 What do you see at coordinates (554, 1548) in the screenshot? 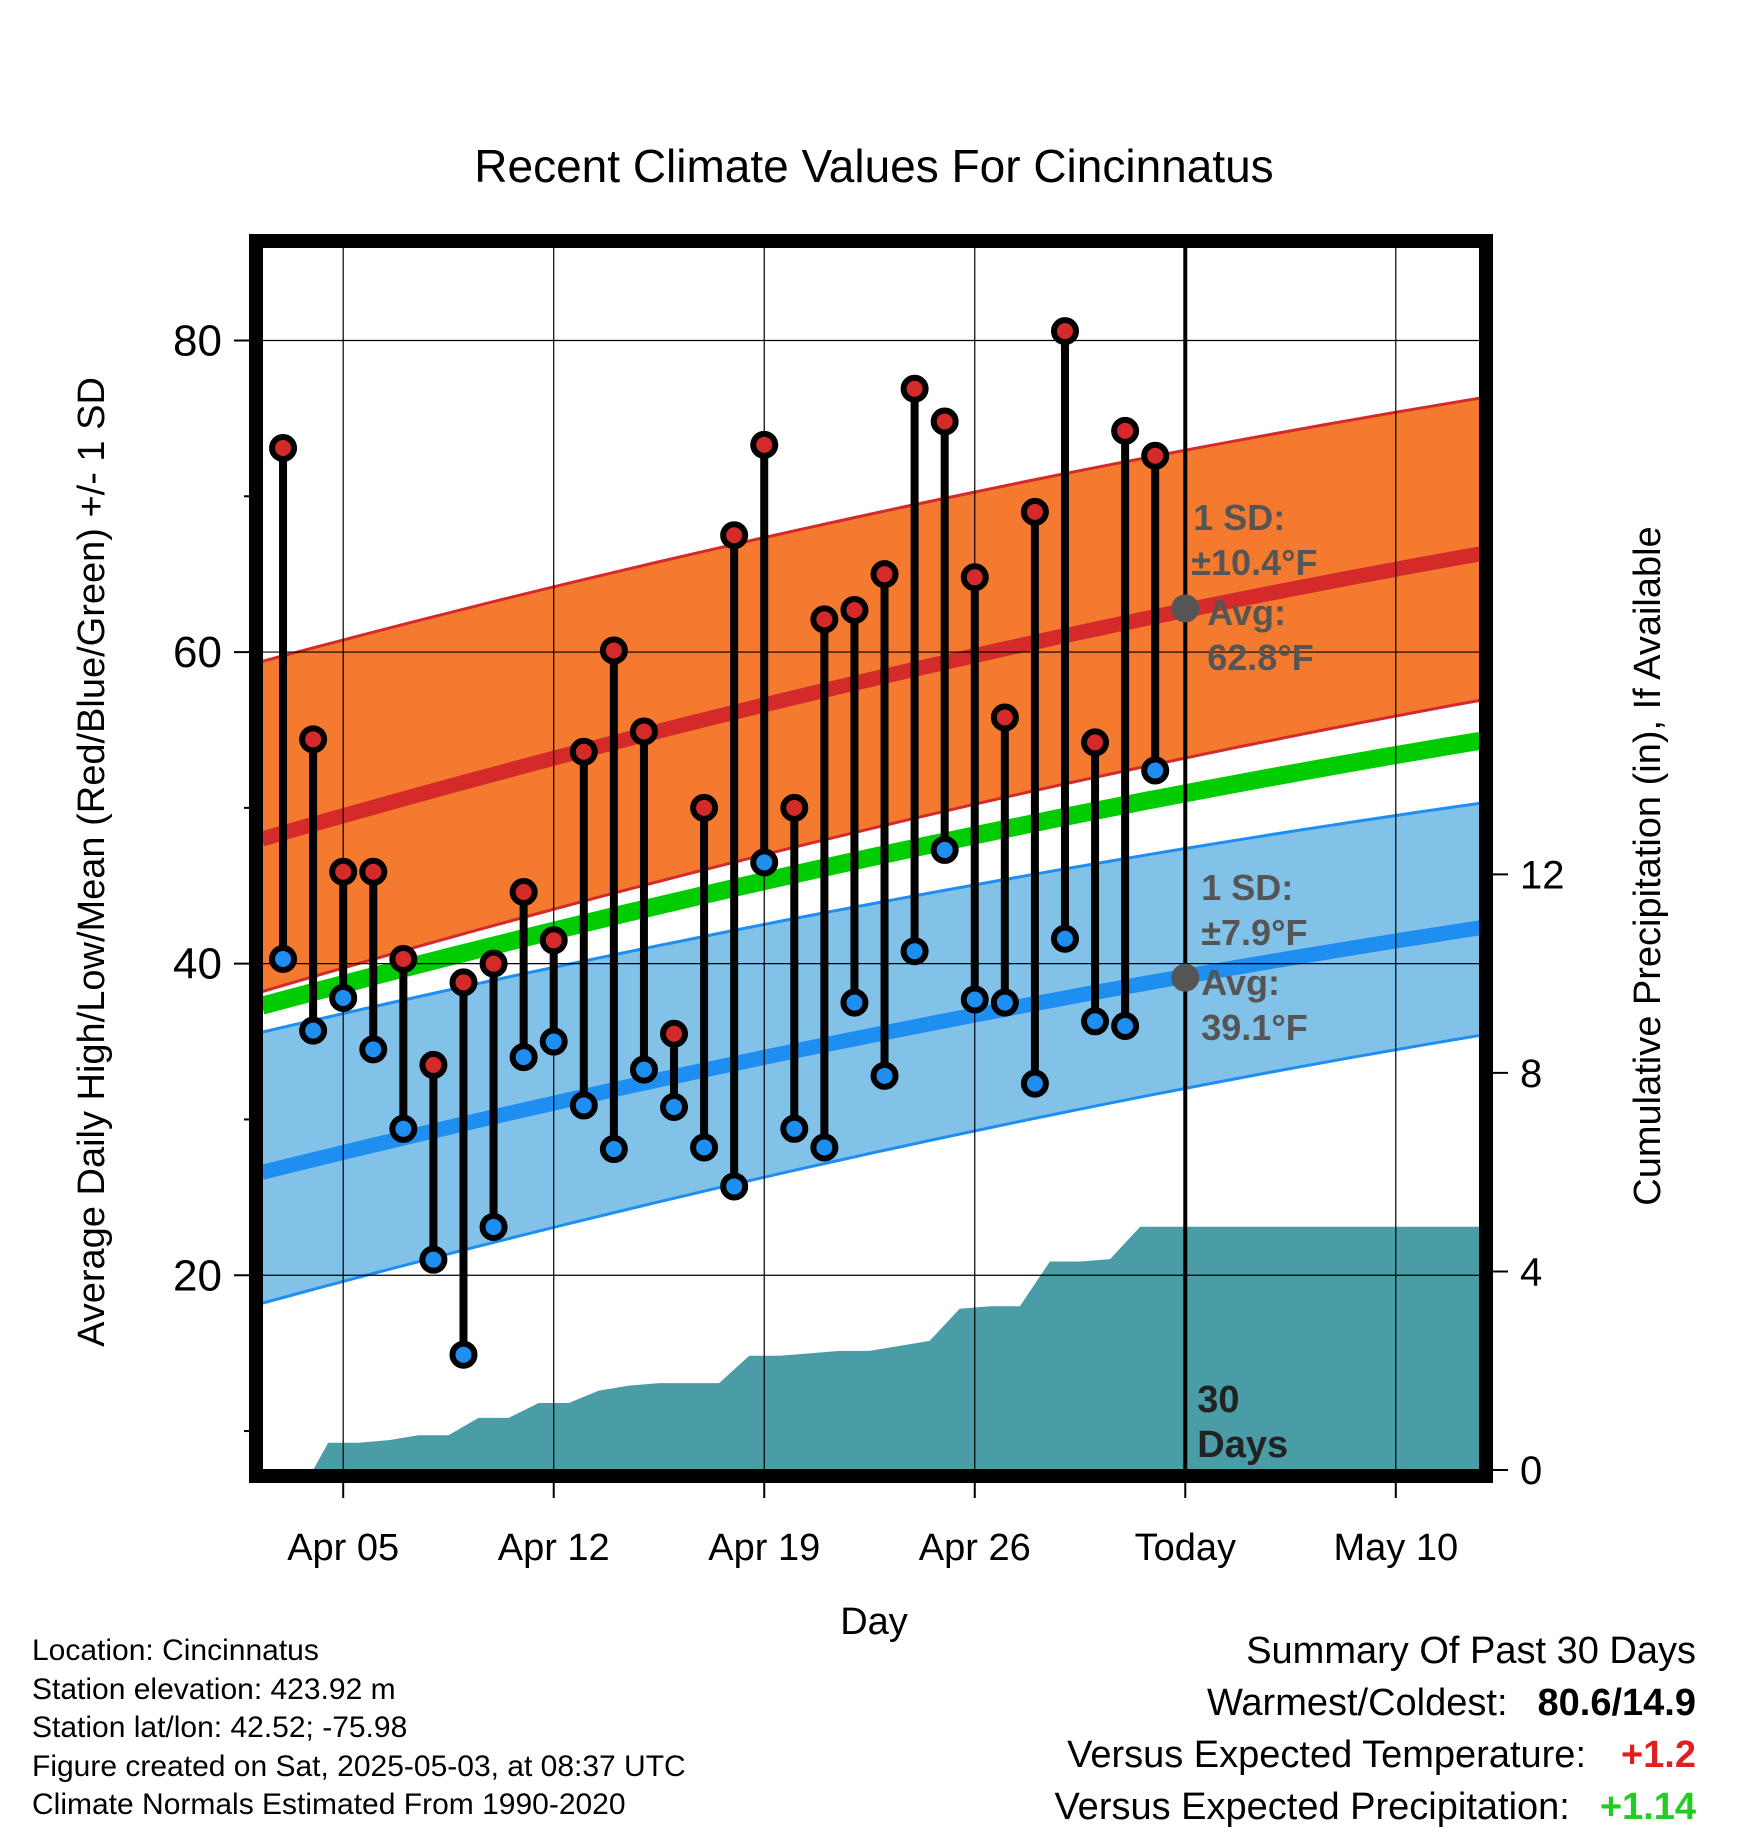
I see `x-tick-label: Apr 12` at bounding box center [554, 1548].